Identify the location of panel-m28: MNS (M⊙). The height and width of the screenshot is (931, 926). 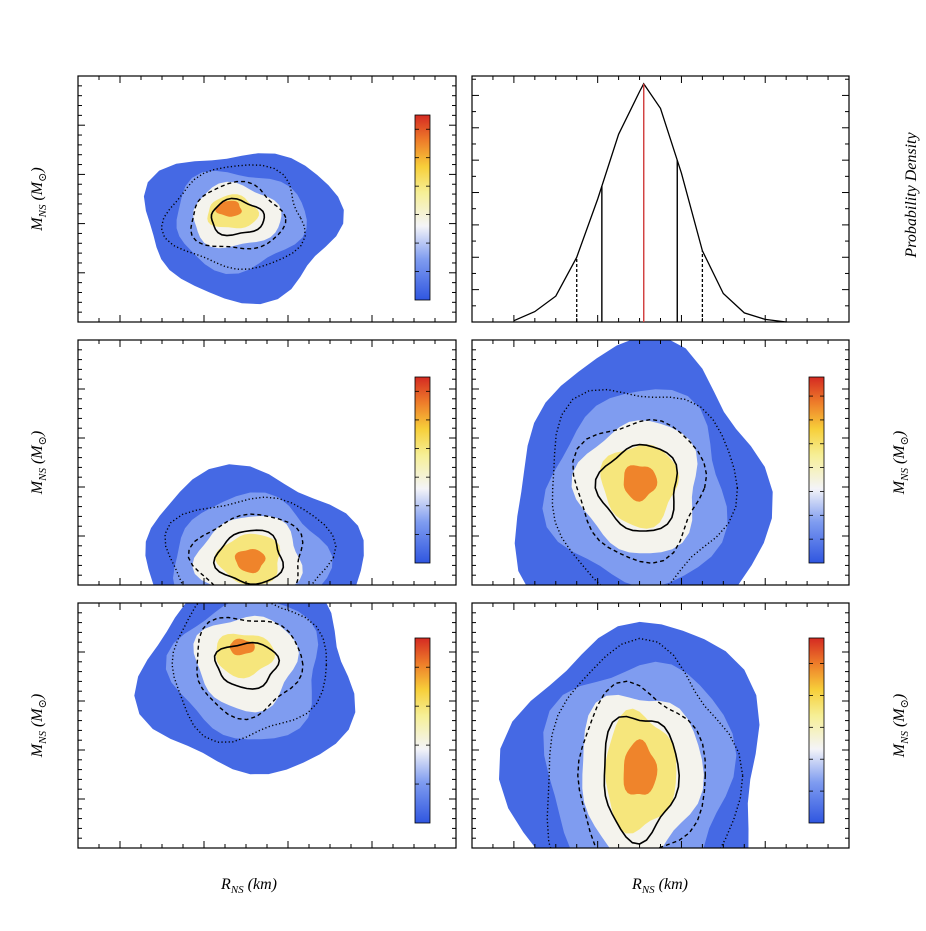
(243, 199).